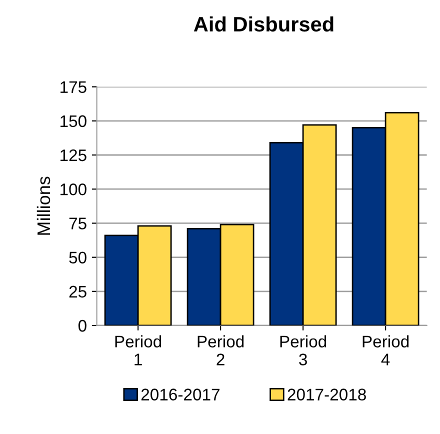  What do you see at coordinates (73, 155) in the screenshot?
I see `y-tick-label: 125` at bounding box center [73, 155].